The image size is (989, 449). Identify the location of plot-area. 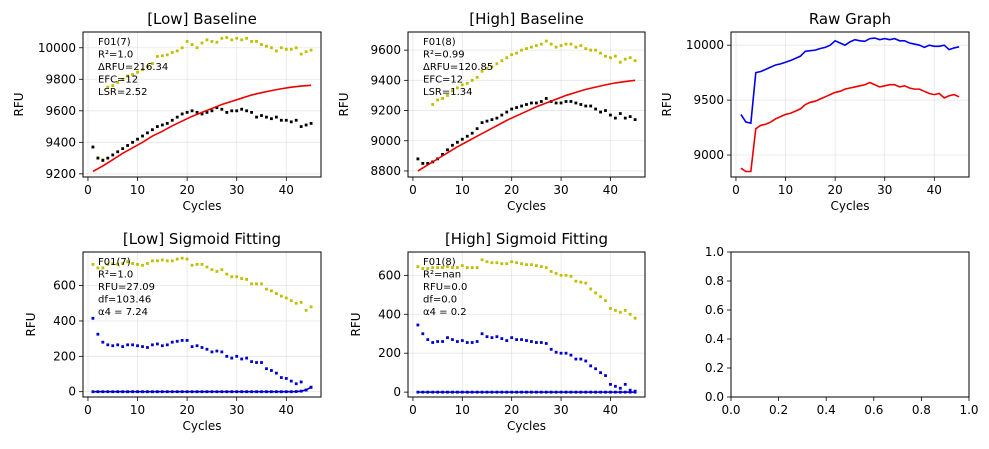
(202, 325).